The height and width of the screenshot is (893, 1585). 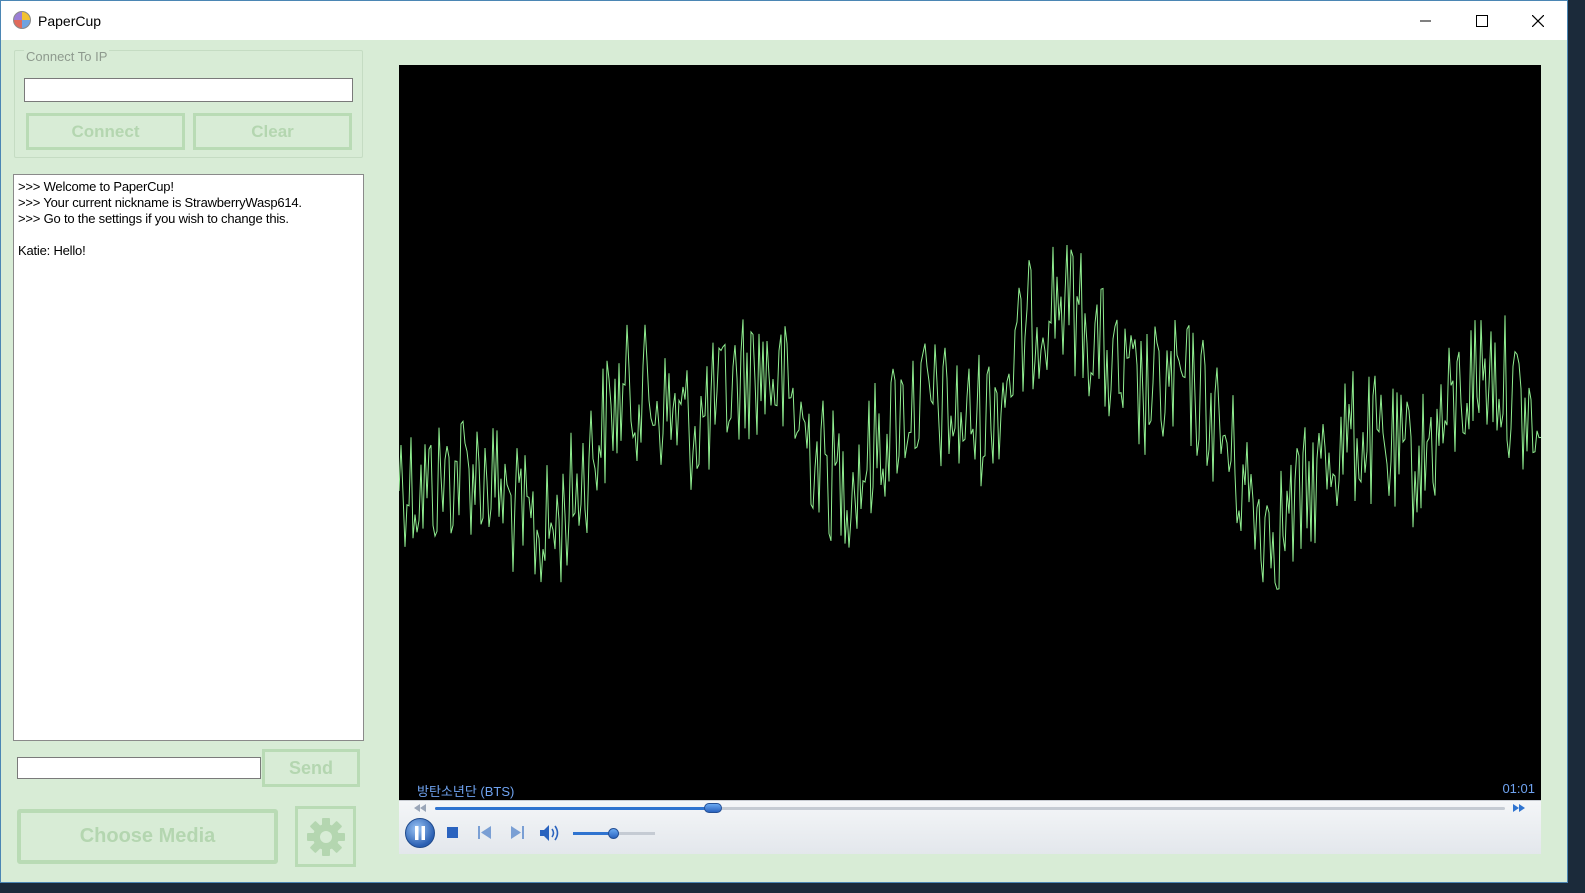 I want to click on clear-button: Clear, so click(x=272, y=131).